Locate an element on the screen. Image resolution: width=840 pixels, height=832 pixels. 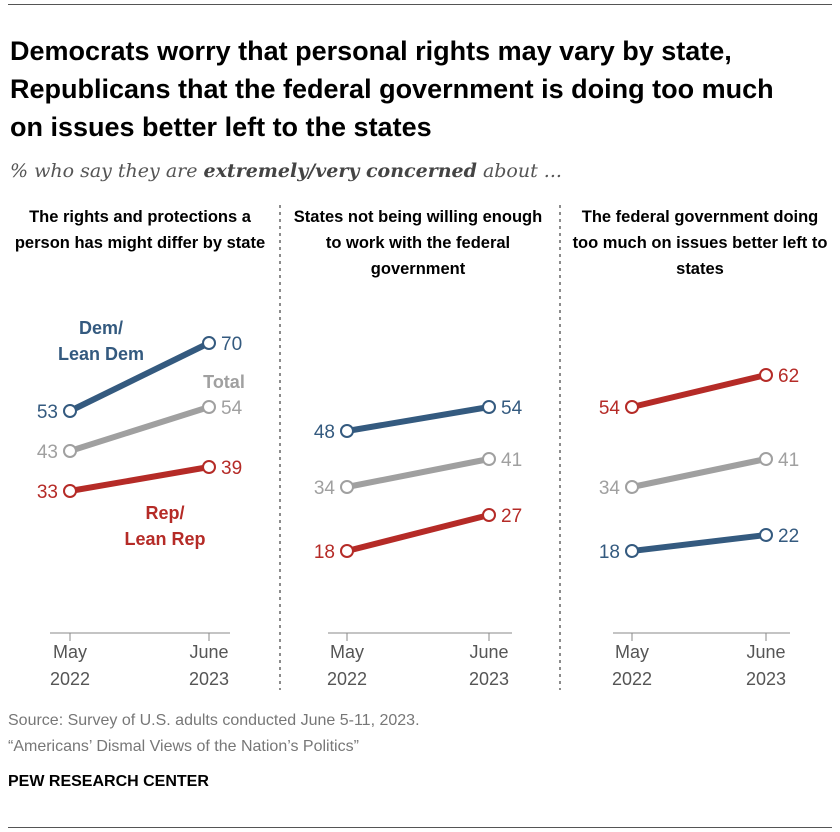
data-label-dem: 54 is located at coordinates (512, 408).